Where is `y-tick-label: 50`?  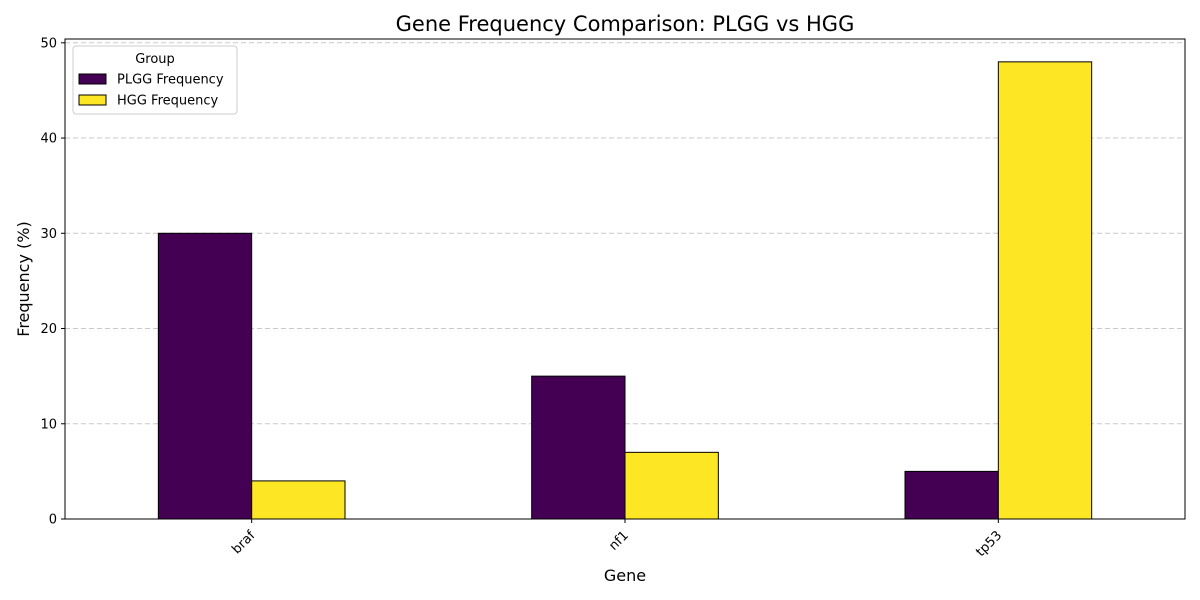 y-tick-label: 50 is located at coordinates (48, 43).